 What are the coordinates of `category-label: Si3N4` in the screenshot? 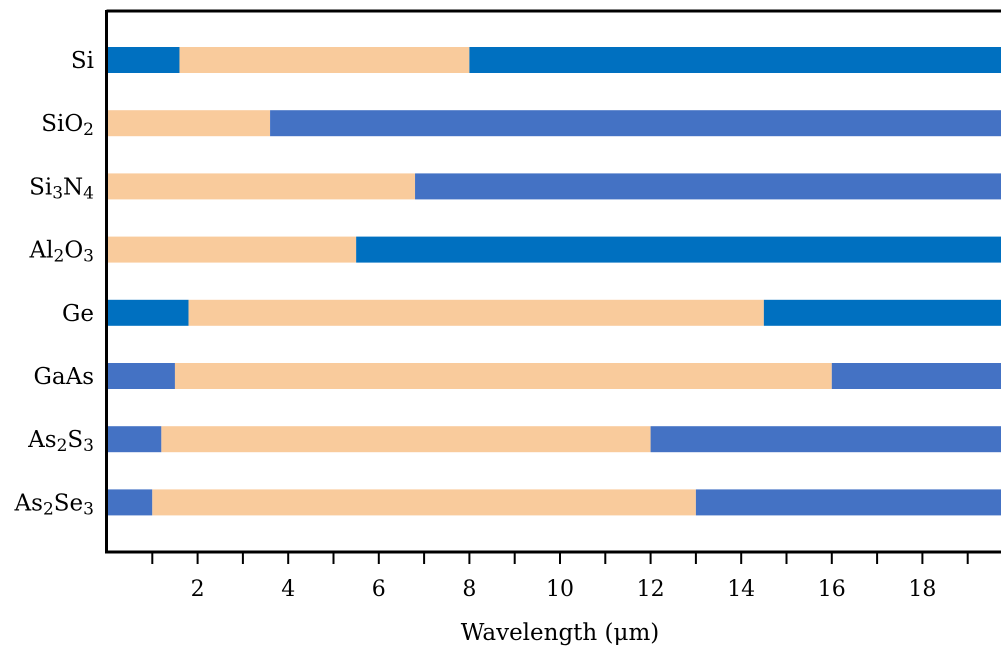 It's located at (61, 188).